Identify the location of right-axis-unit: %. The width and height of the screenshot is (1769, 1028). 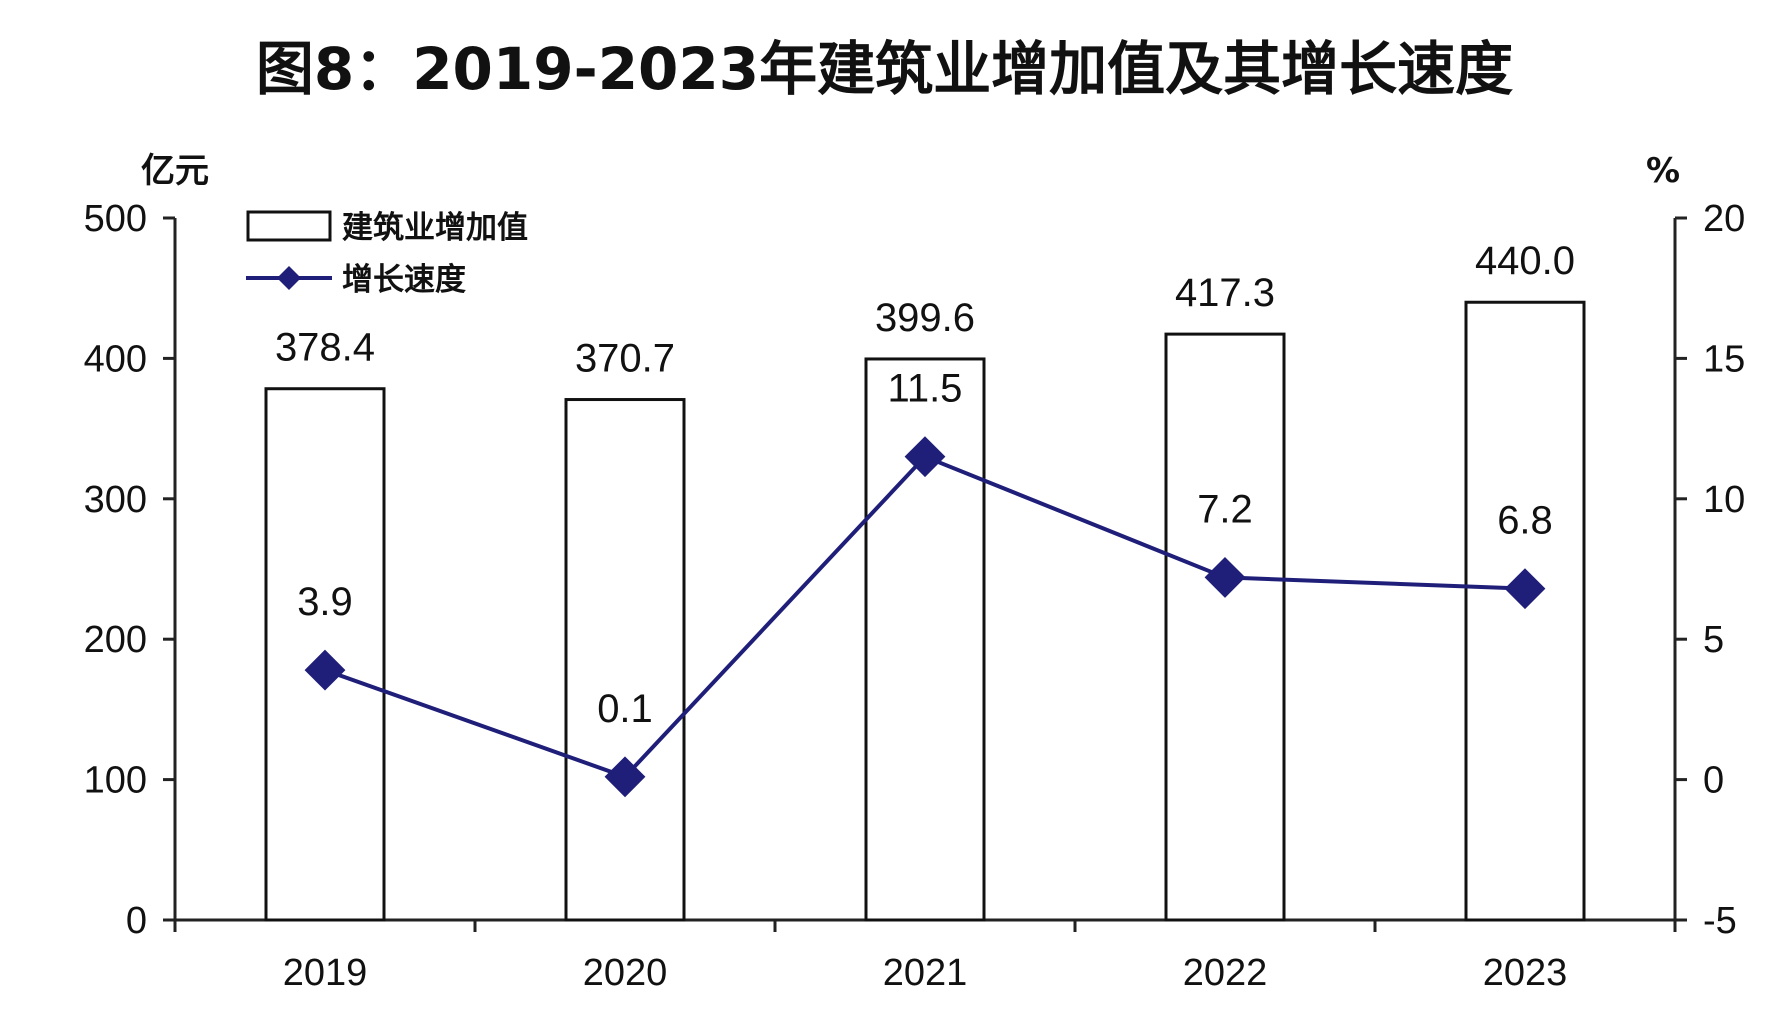
(1663, 171).